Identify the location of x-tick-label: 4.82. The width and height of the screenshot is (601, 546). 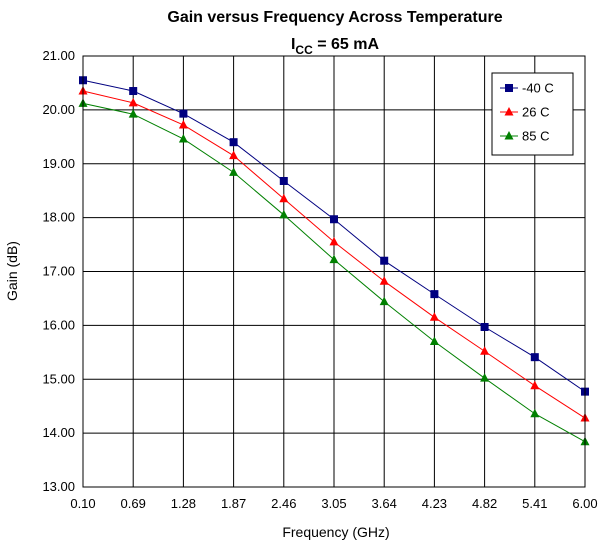
(484, 503).